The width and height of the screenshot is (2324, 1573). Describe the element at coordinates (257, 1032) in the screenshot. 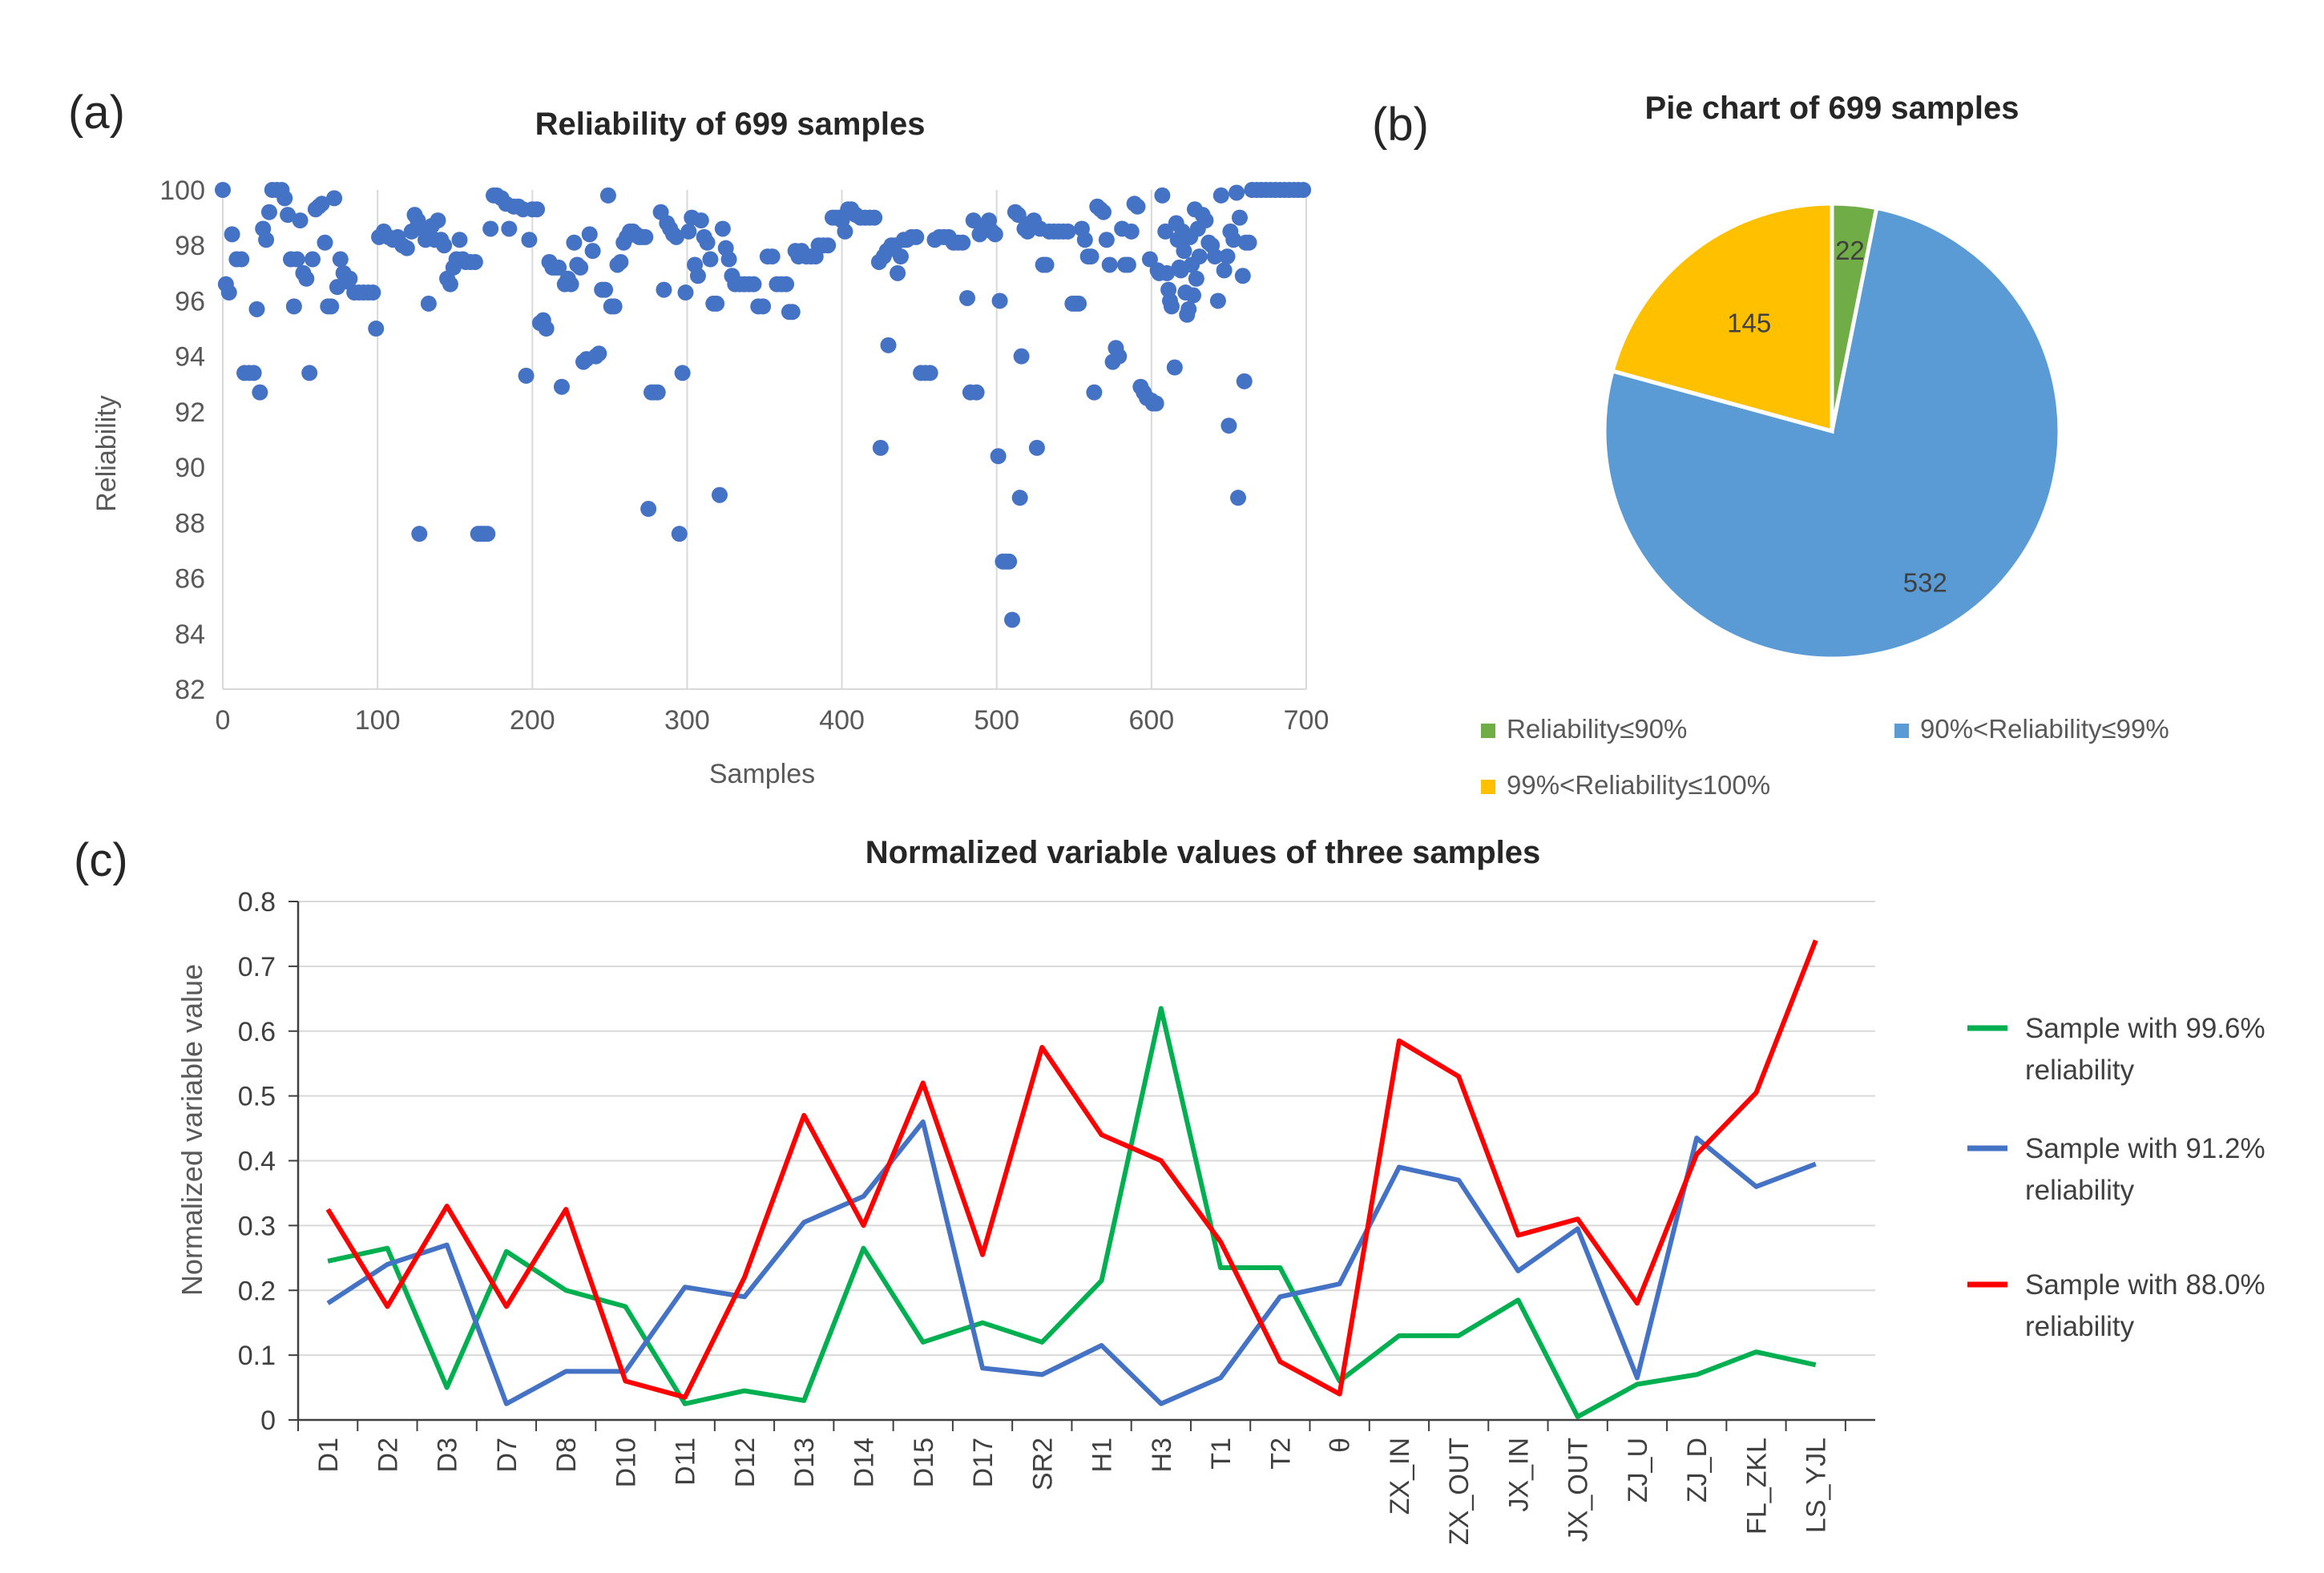

I see `line-y-tick-label: 0.6` at that location.